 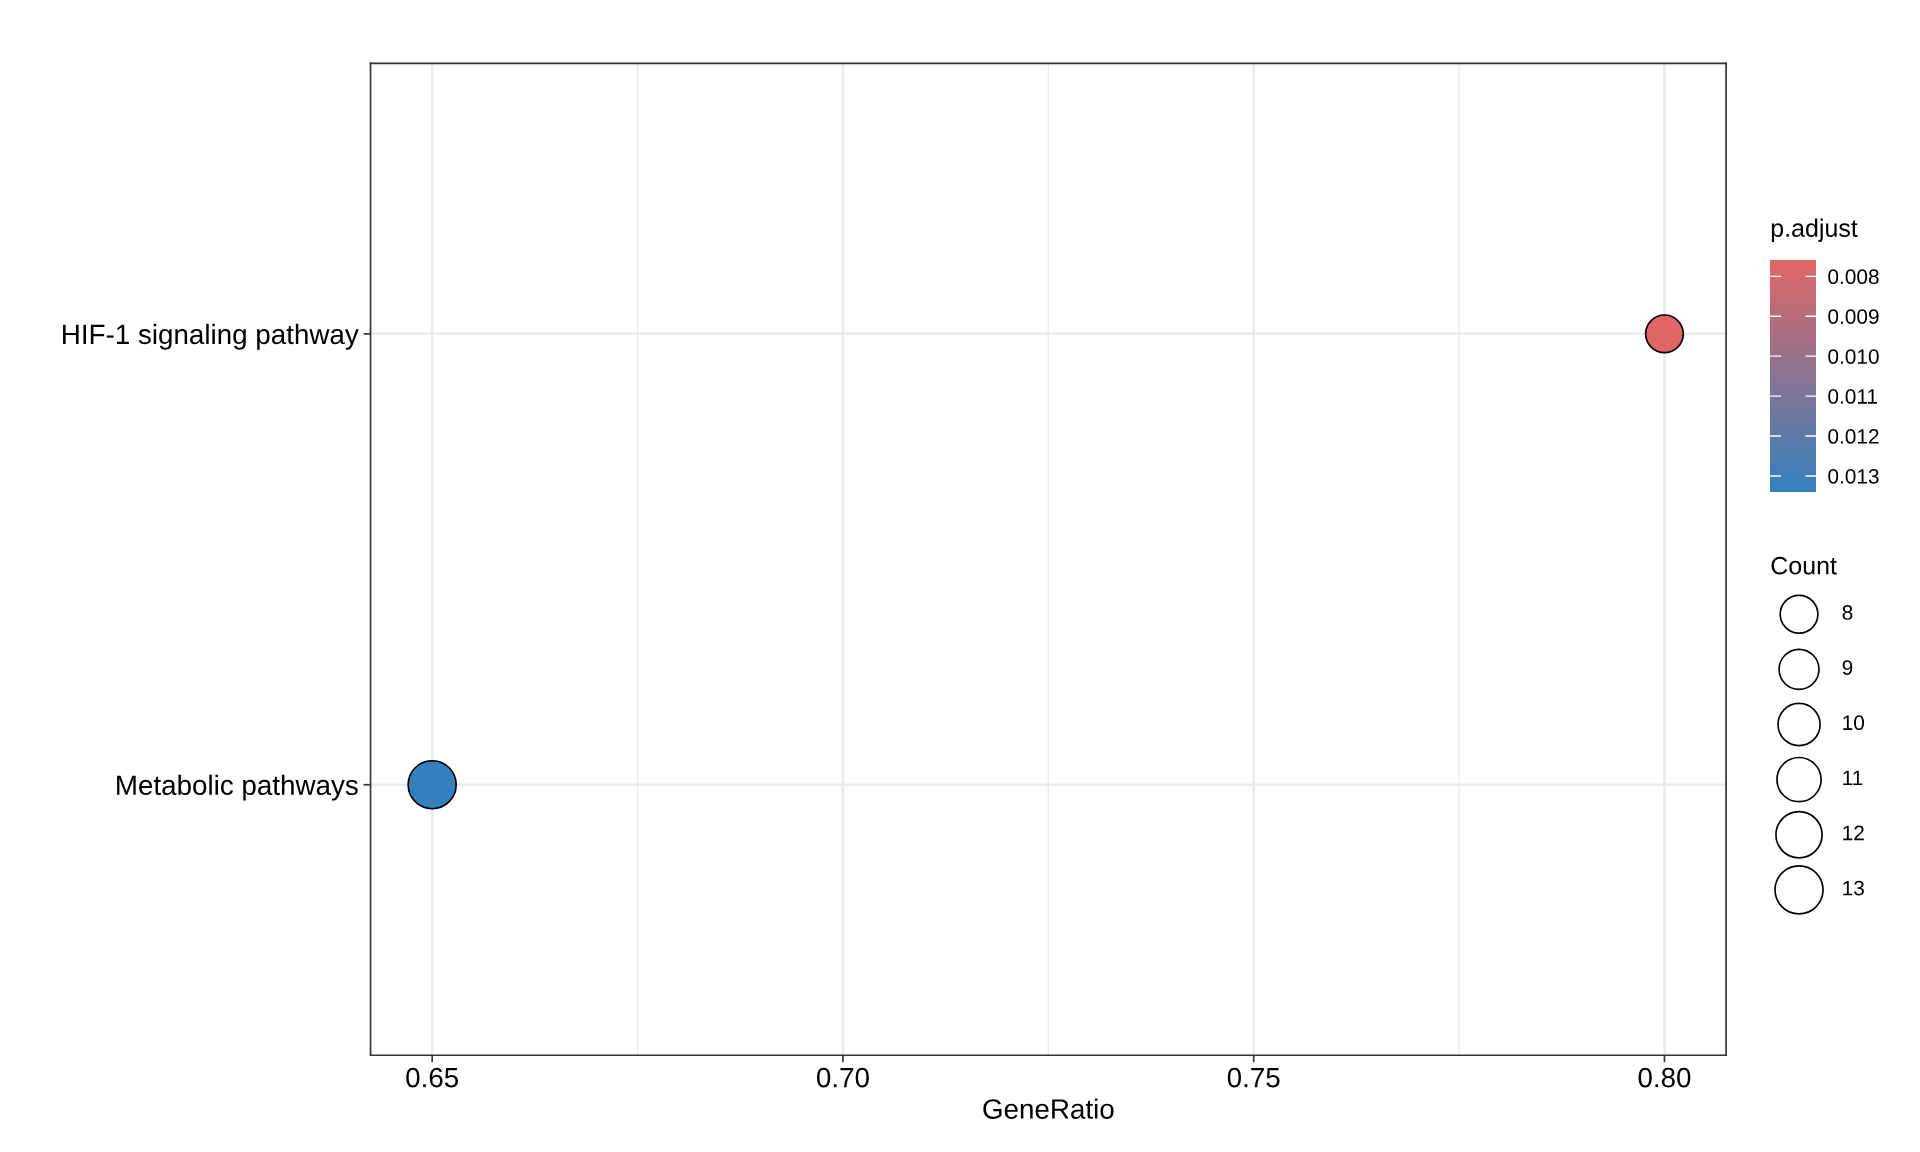 I want to click on legend-label: 12, so click(x=1853, y=833).